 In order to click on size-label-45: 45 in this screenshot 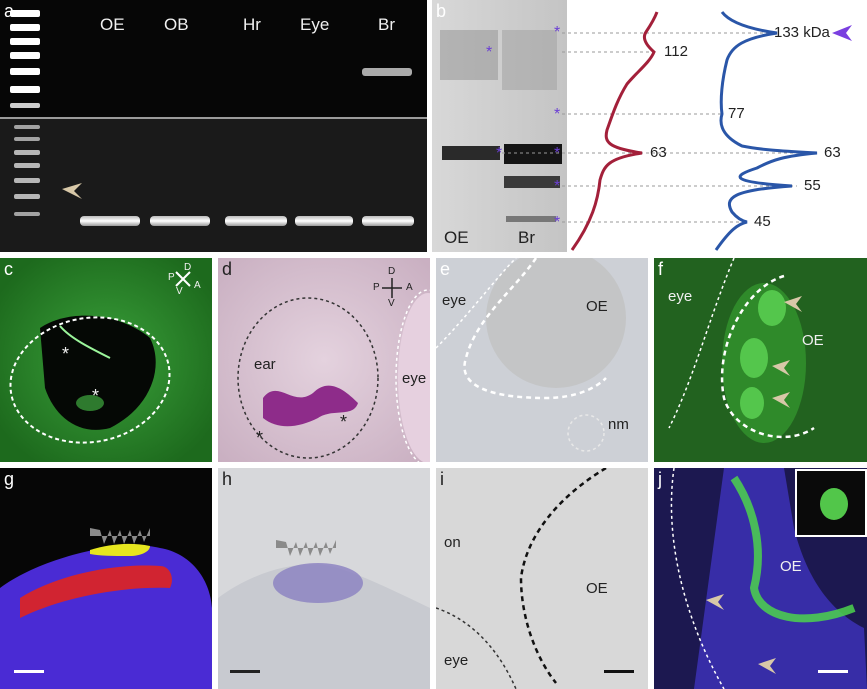, I will do `click(762, 221)`.